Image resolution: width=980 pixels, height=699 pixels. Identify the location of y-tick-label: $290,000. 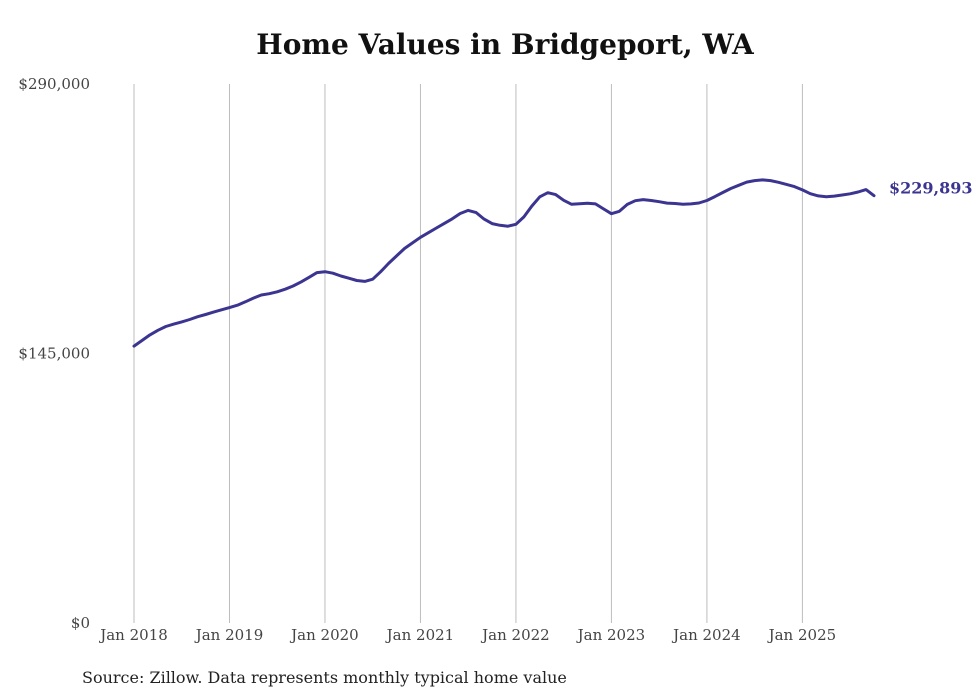
(54, 84).